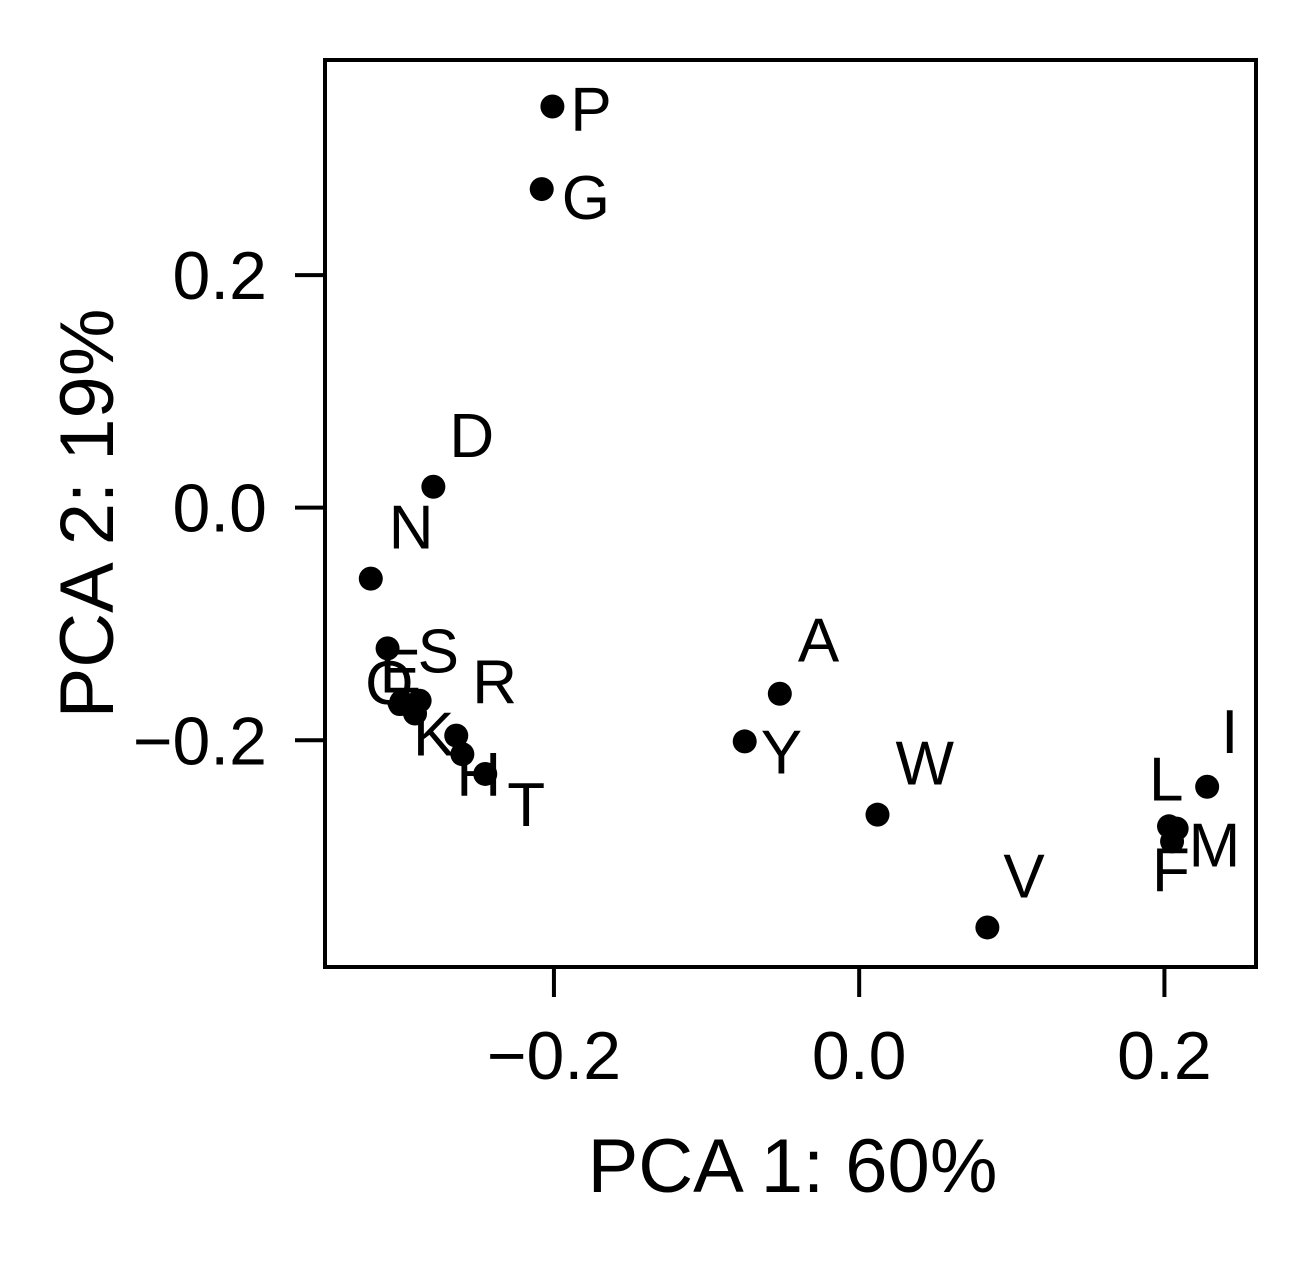 This screenshot has height=1270, width=1314. What do you see at coordinates (433, 735) in the screenshot?
I see `point-label-K: K` at bounding box center [433, 735].